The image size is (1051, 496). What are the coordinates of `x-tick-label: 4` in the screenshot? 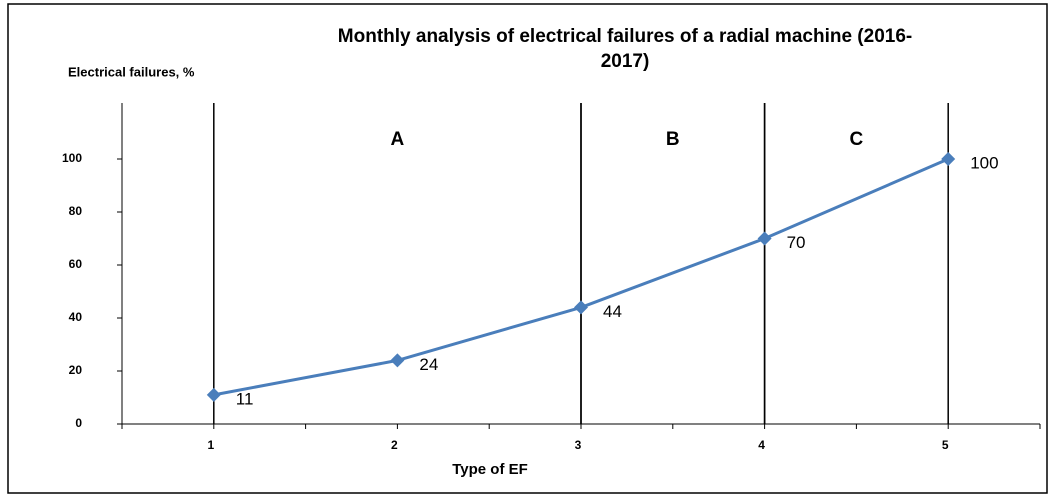 It's located at (761, 445).